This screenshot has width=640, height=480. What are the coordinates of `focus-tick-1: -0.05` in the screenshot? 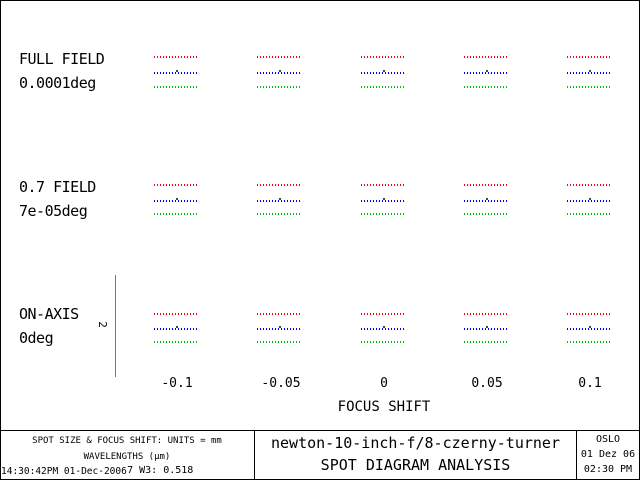 It's located at (281, 383).